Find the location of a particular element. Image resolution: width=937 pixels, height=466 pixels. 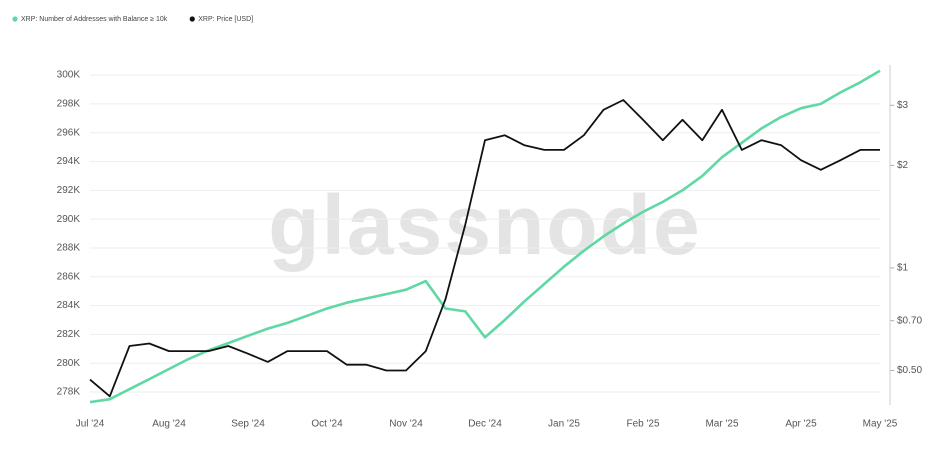

x-tick-label: Dec '24 is located at coordinates (485, 424).